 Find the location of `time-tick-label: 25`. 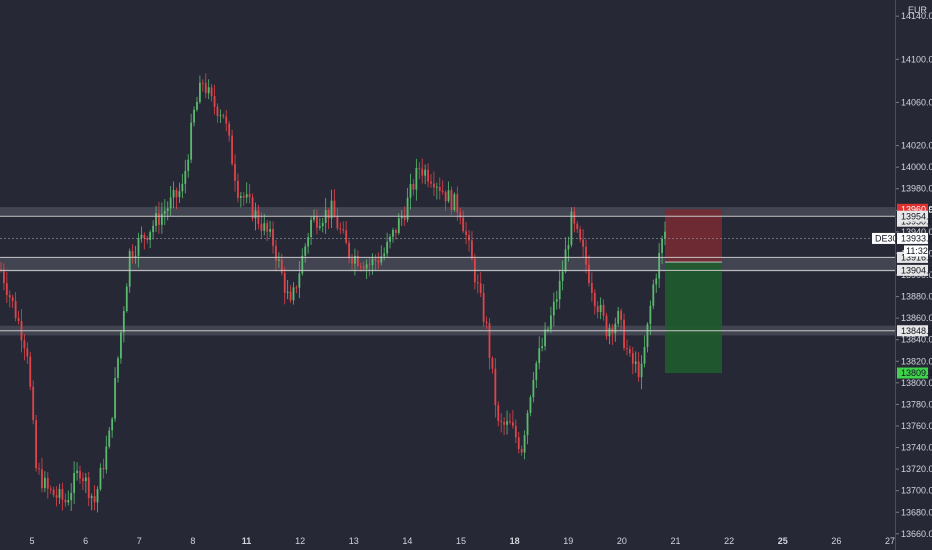

time-tick-label: 25 is located at coordinates (783, 541).